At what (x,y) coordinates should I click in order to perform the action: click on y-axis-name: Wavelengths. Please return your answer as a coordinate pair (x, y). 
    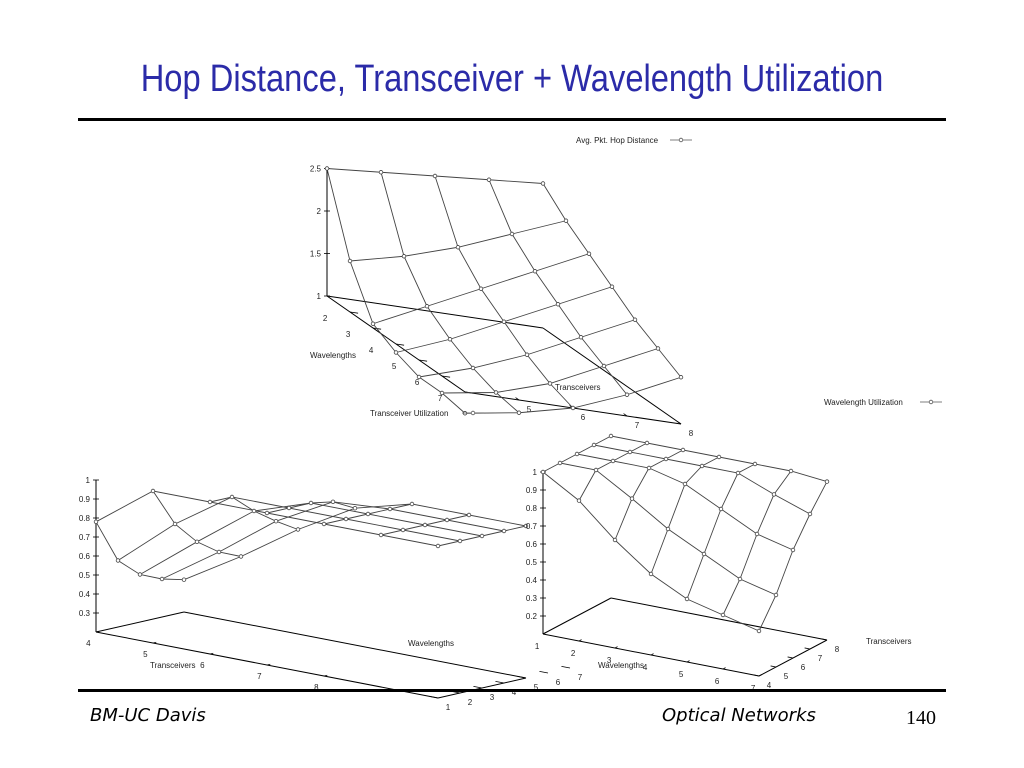
    Looking at the image, I should click on (431, 643).